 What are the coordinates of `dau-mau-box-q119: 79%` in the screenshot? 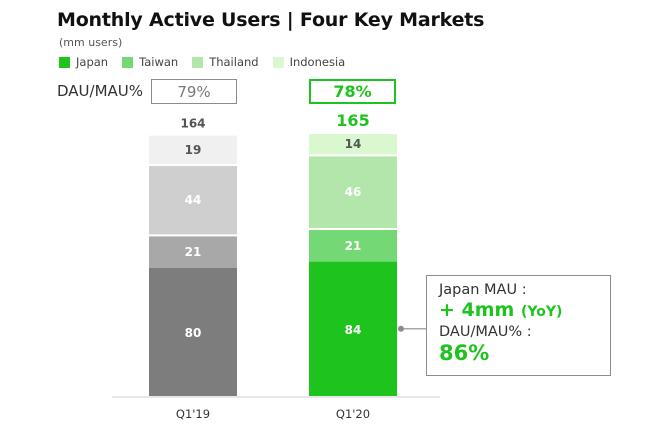 It's located at (194, 91).